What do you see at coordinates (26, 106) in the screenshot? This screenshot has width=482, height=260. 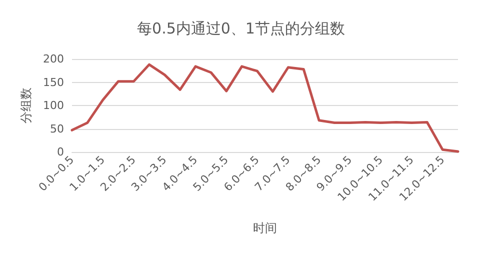 I see `y-axis-title: 分组数` at bounding box center [26, 106].